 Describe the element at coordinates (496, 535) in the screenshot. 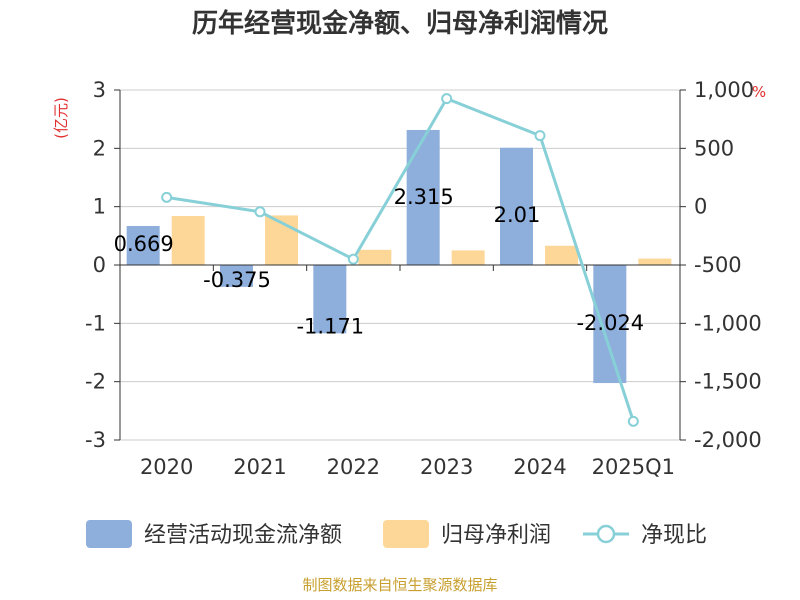

I see `legend-label-1: 归母净利润` at that location.